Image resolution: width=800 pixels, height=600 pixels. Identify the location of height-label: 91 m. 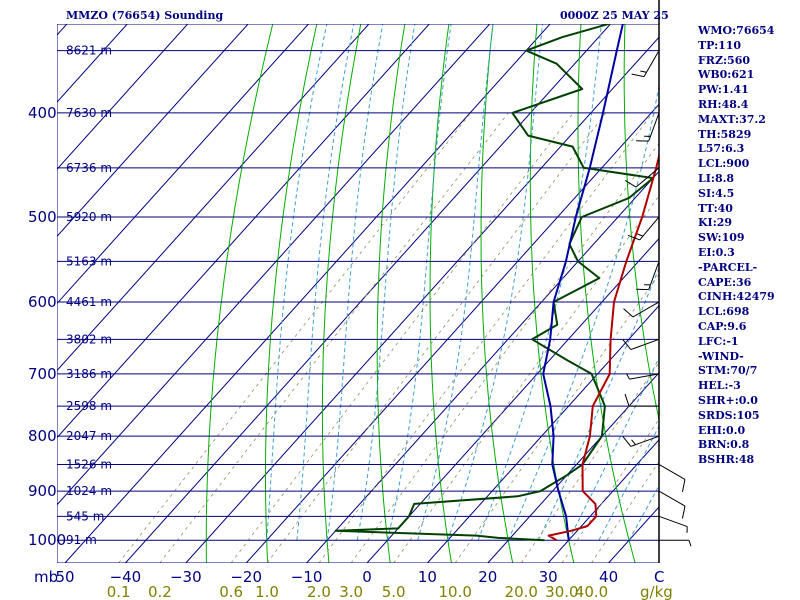
(81, 540).